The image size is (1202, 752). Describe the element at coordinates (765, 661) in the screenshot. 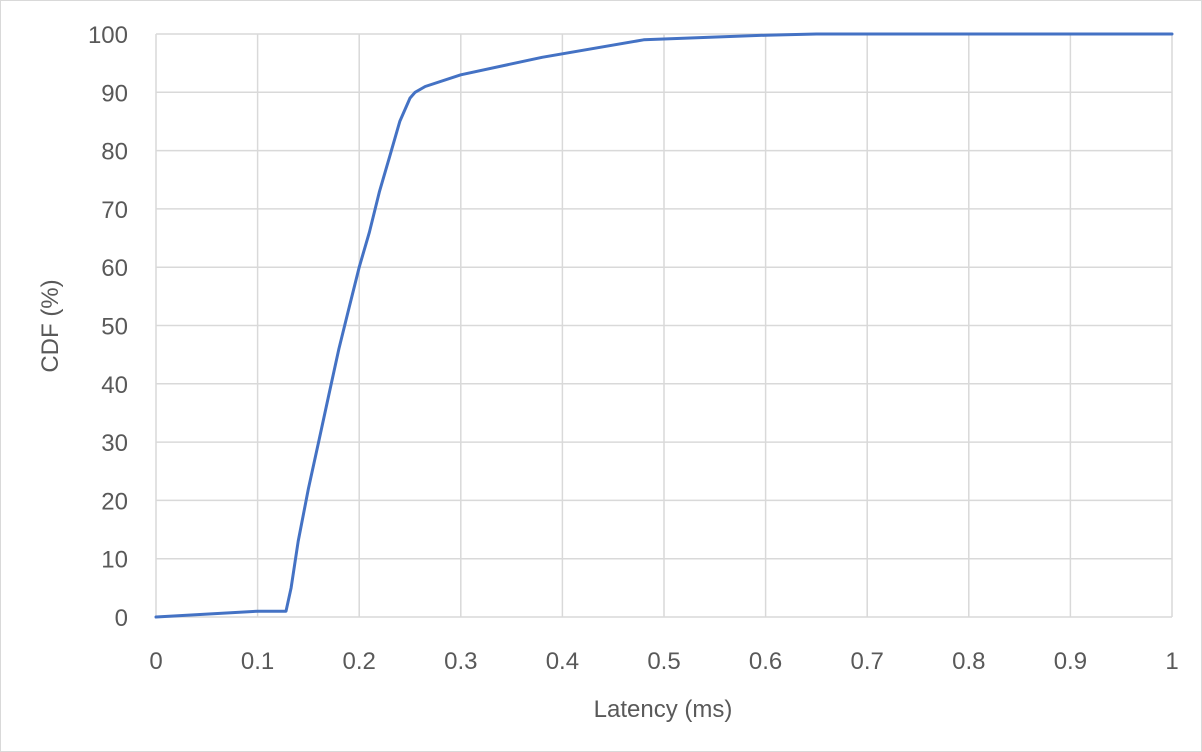

I see `x-tick-label: 0.6` at that location.